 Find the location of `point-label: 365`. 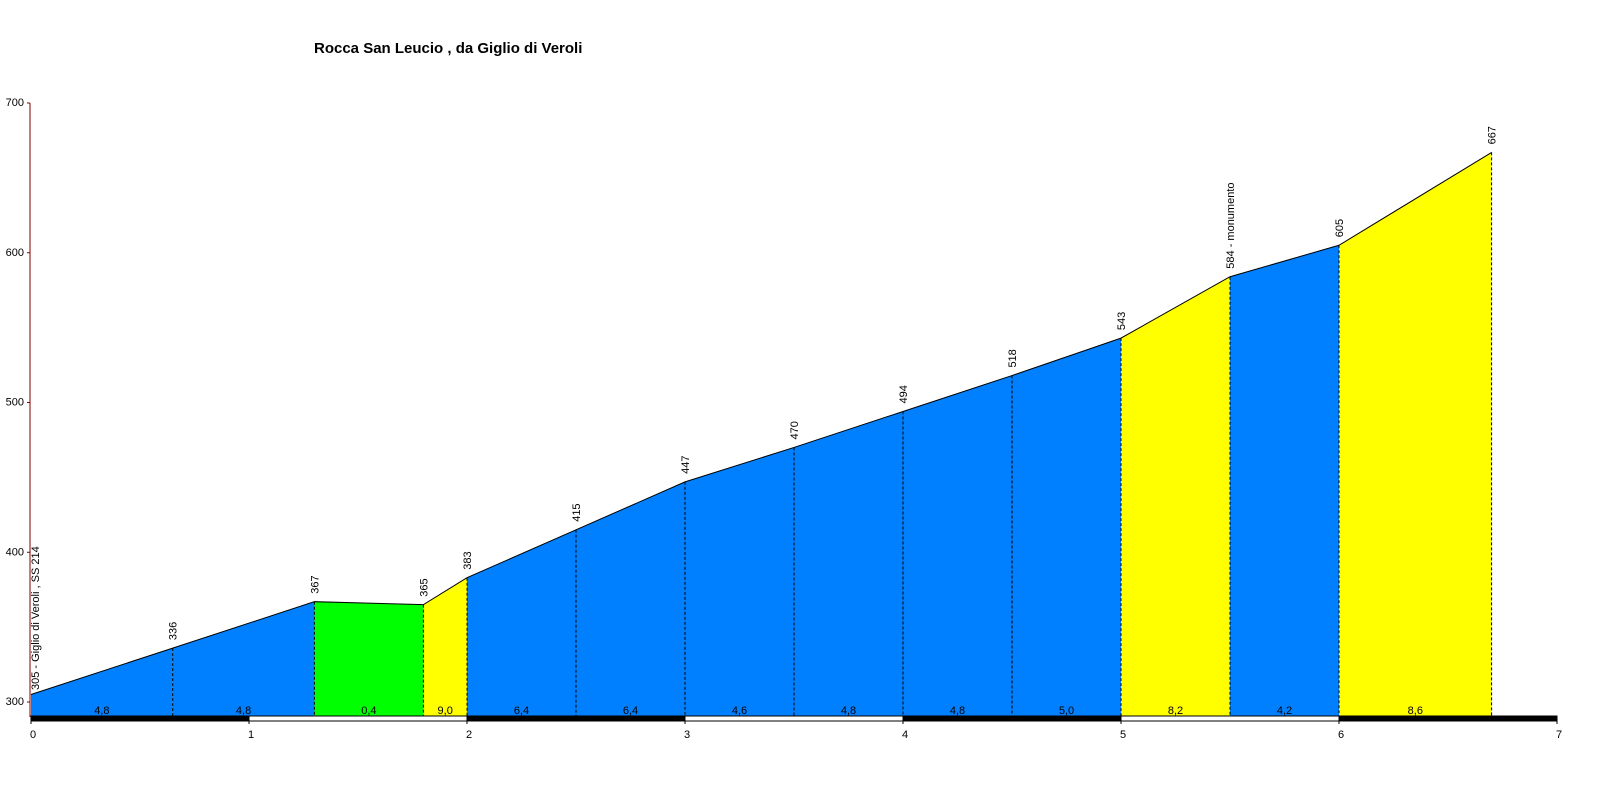

point-label: 365 is located at coordinates (424, 587).